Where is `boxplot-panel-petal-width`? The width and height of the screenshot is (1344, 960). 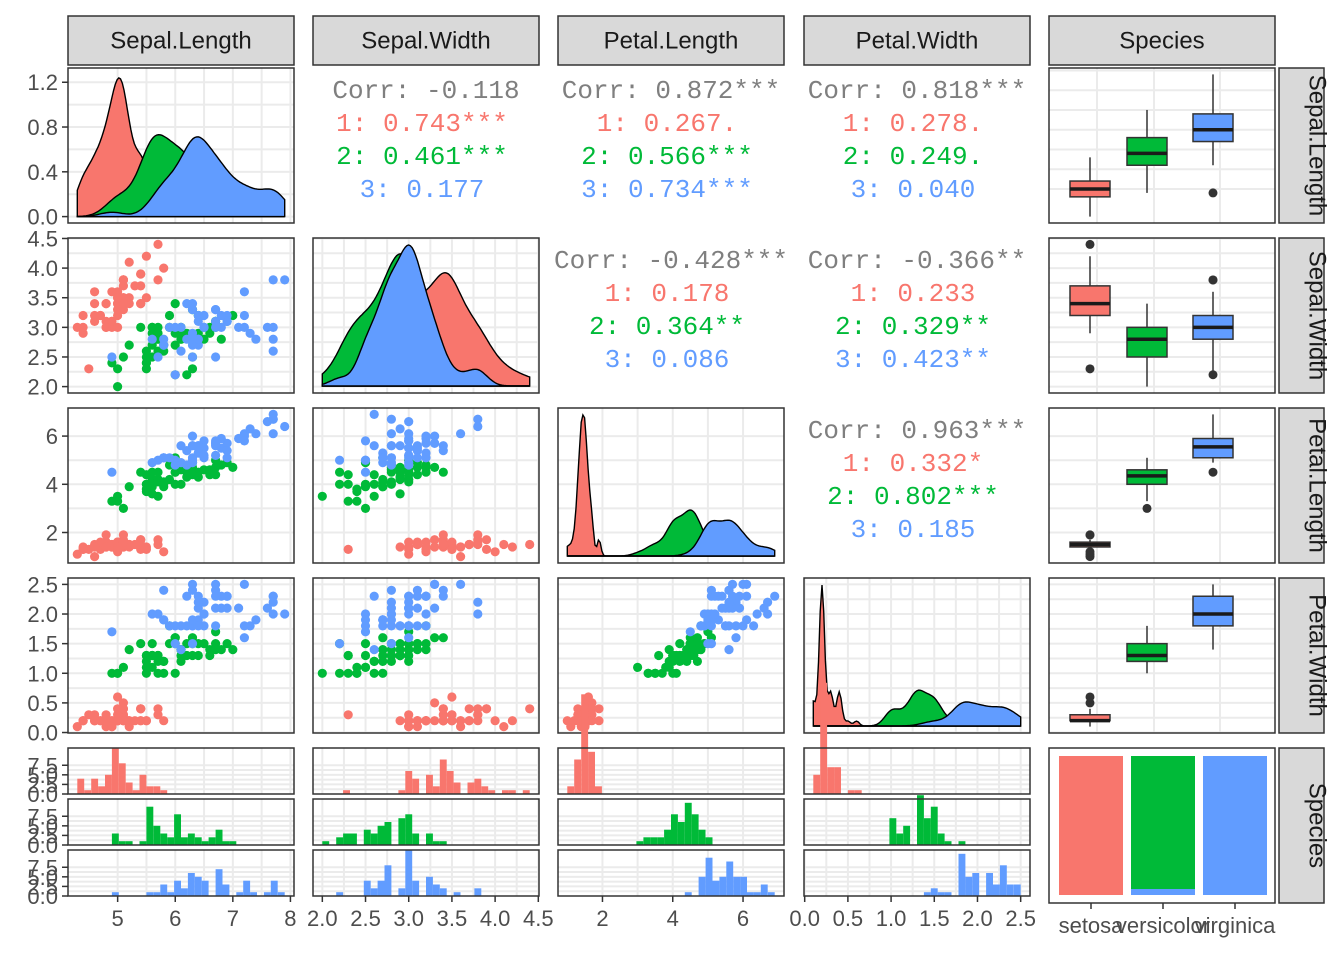 boxplot-panel-petal-width is located at coordinates (1162, 656).